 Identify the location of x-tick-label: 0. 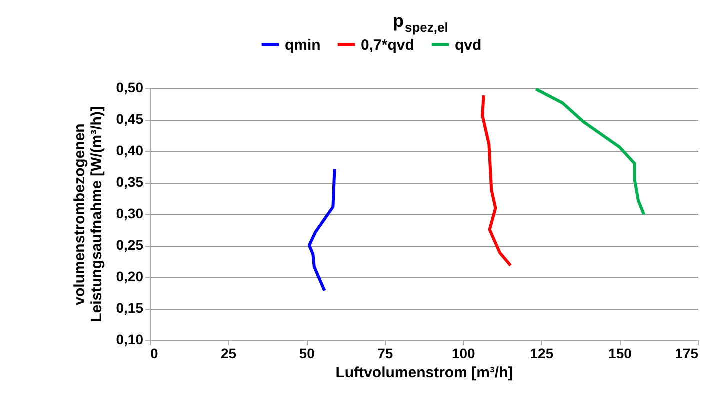
(154, 354).